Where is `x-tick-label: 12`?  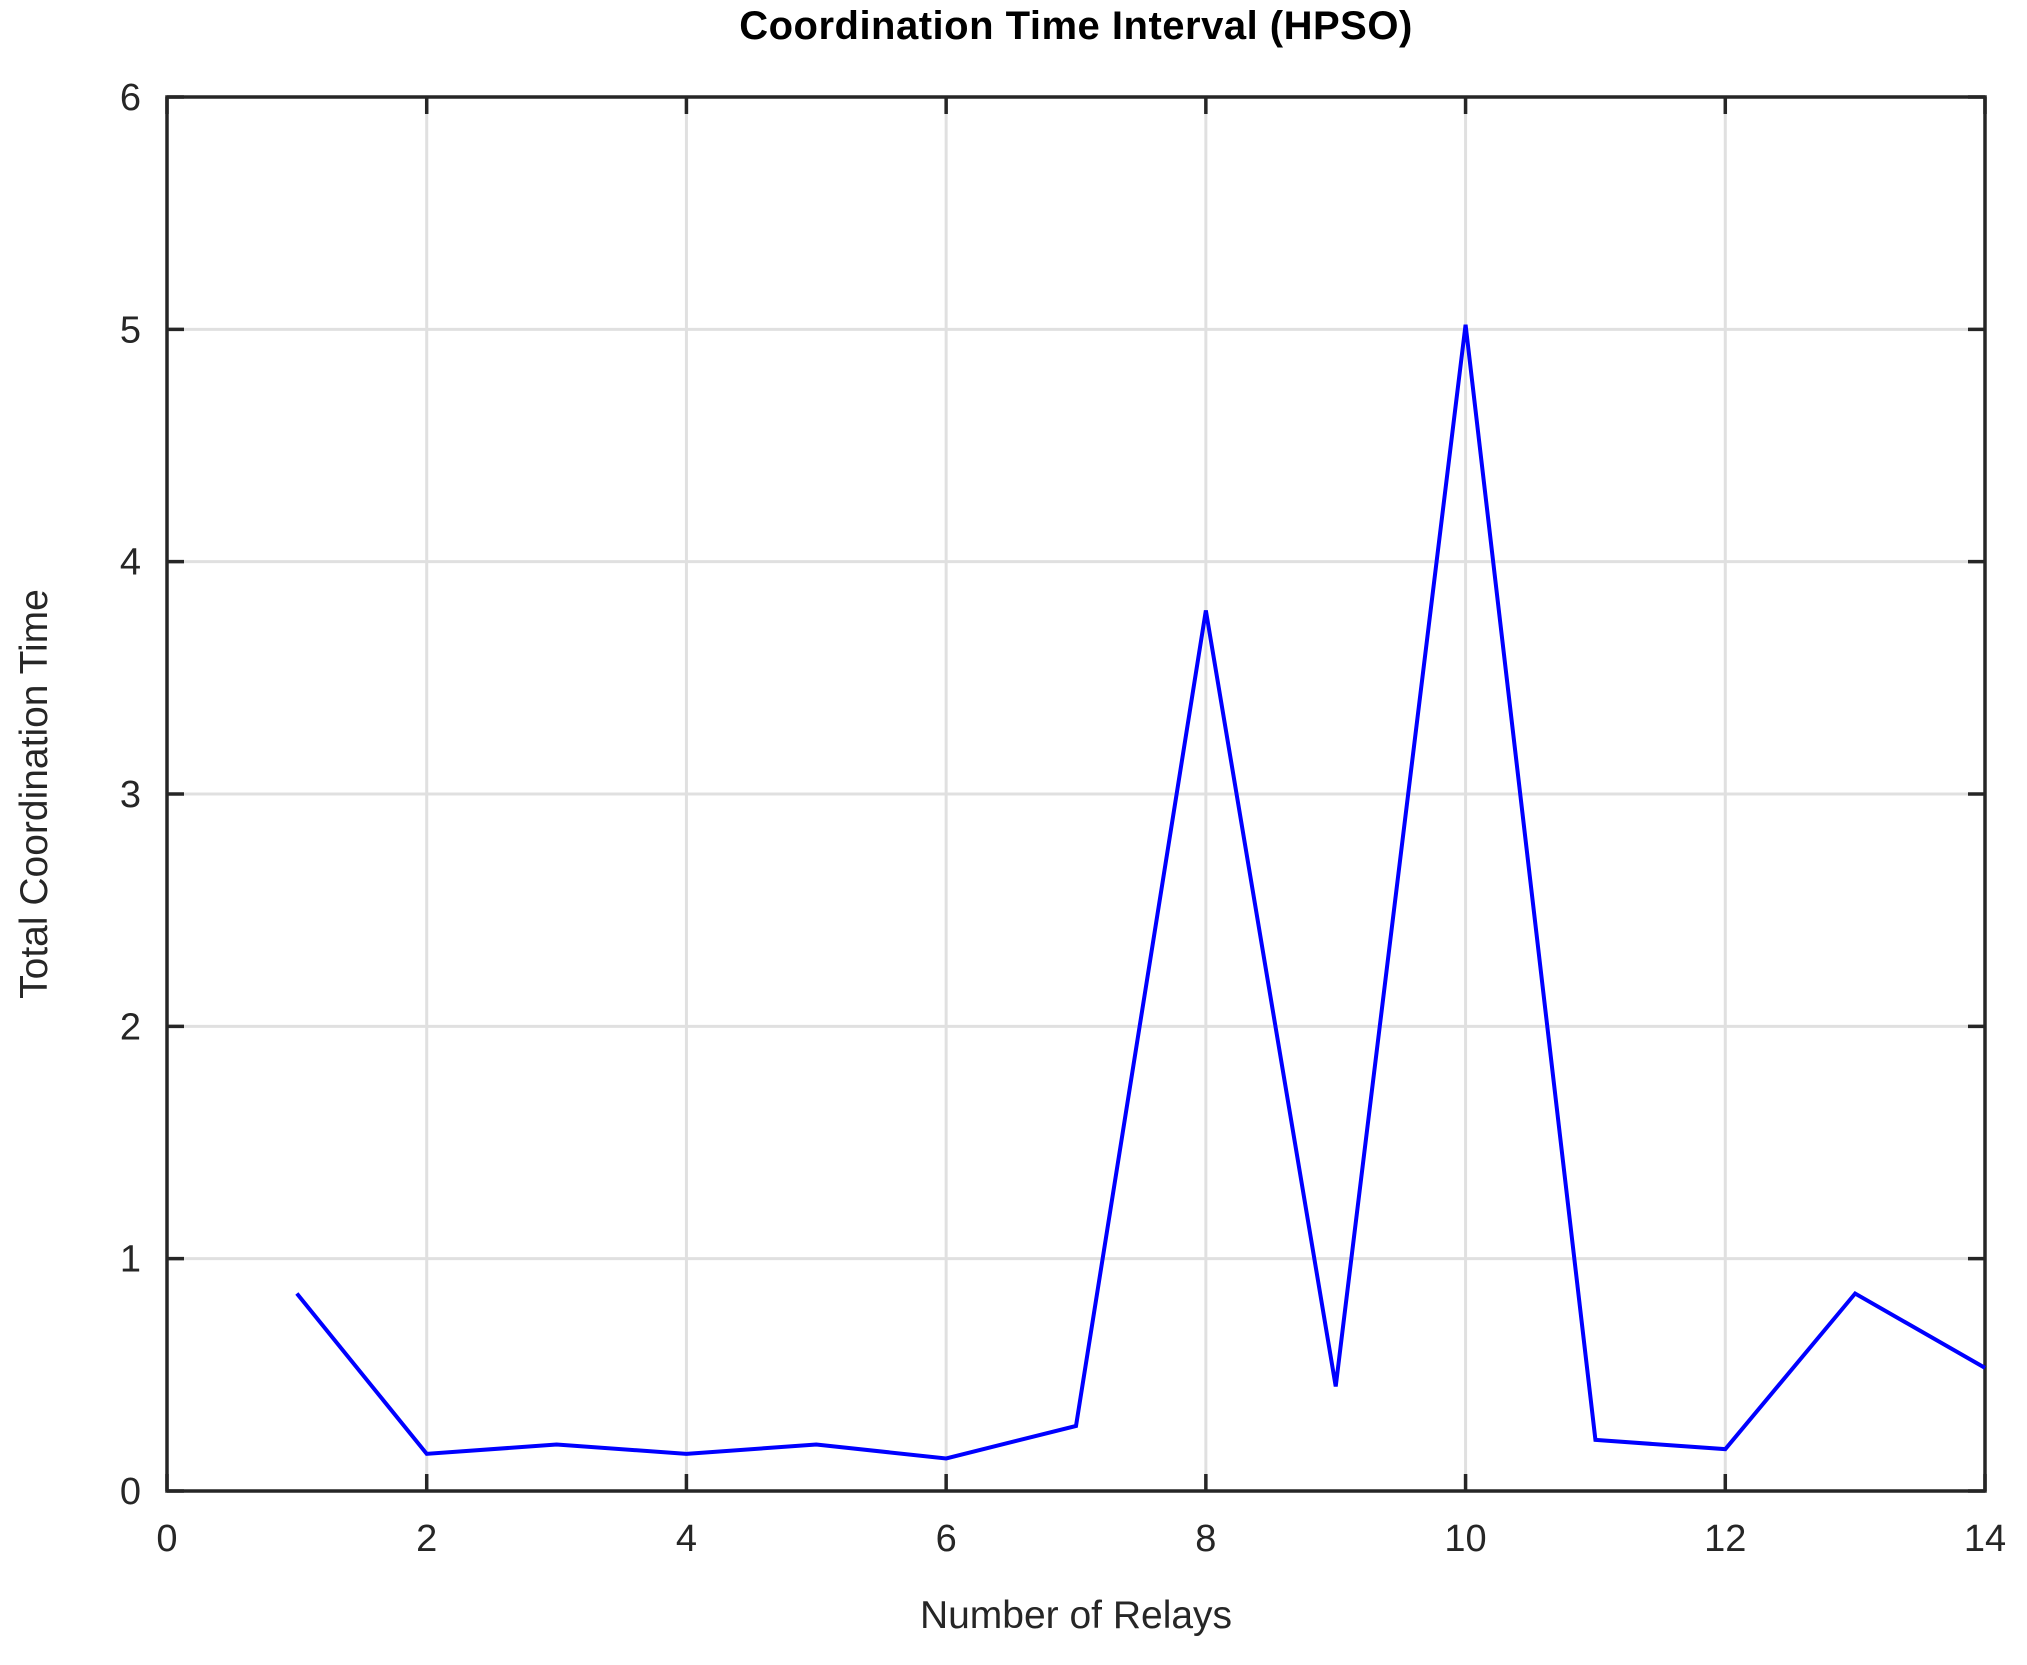 x-tick-label: 12 is located at coordinates (1725, 1539).